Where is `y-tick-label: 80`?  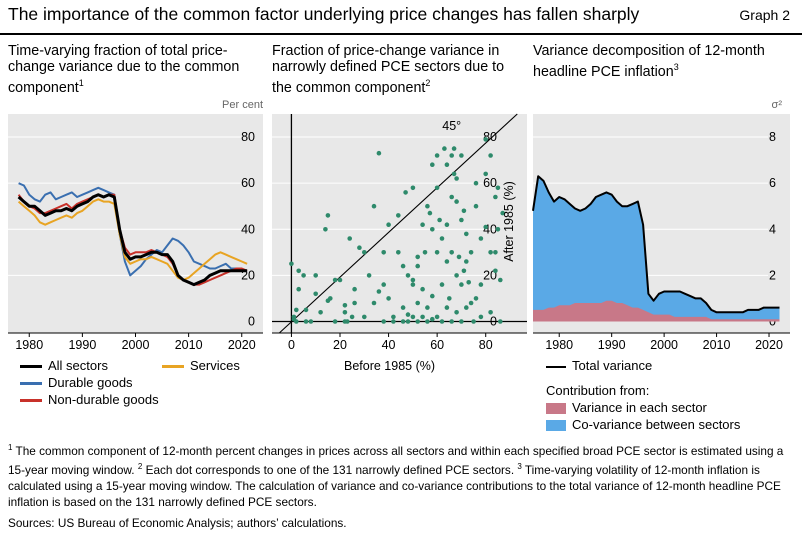
y-tick-label: 80 is located at coordinates (490, 137).